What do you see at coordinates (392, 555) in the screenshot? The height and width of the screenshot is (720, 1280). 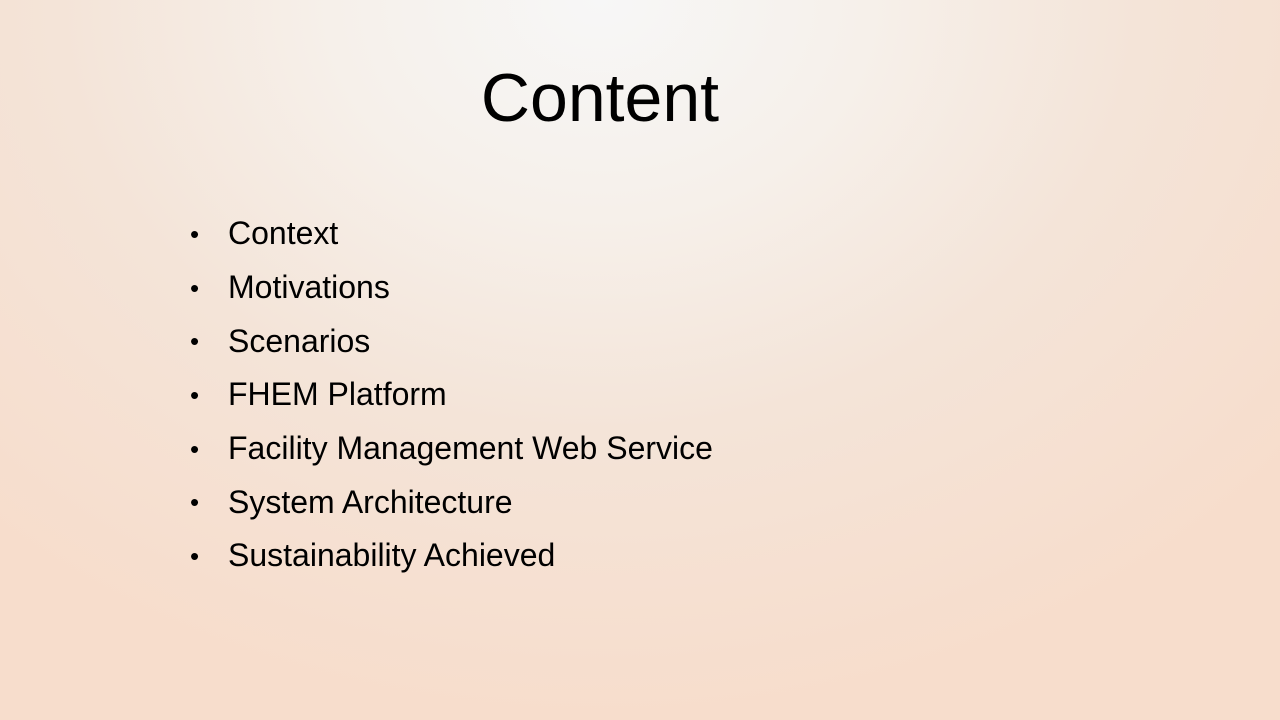 I see `list-item-label: Sustainability Achieved` at bounding box center [392, 555].